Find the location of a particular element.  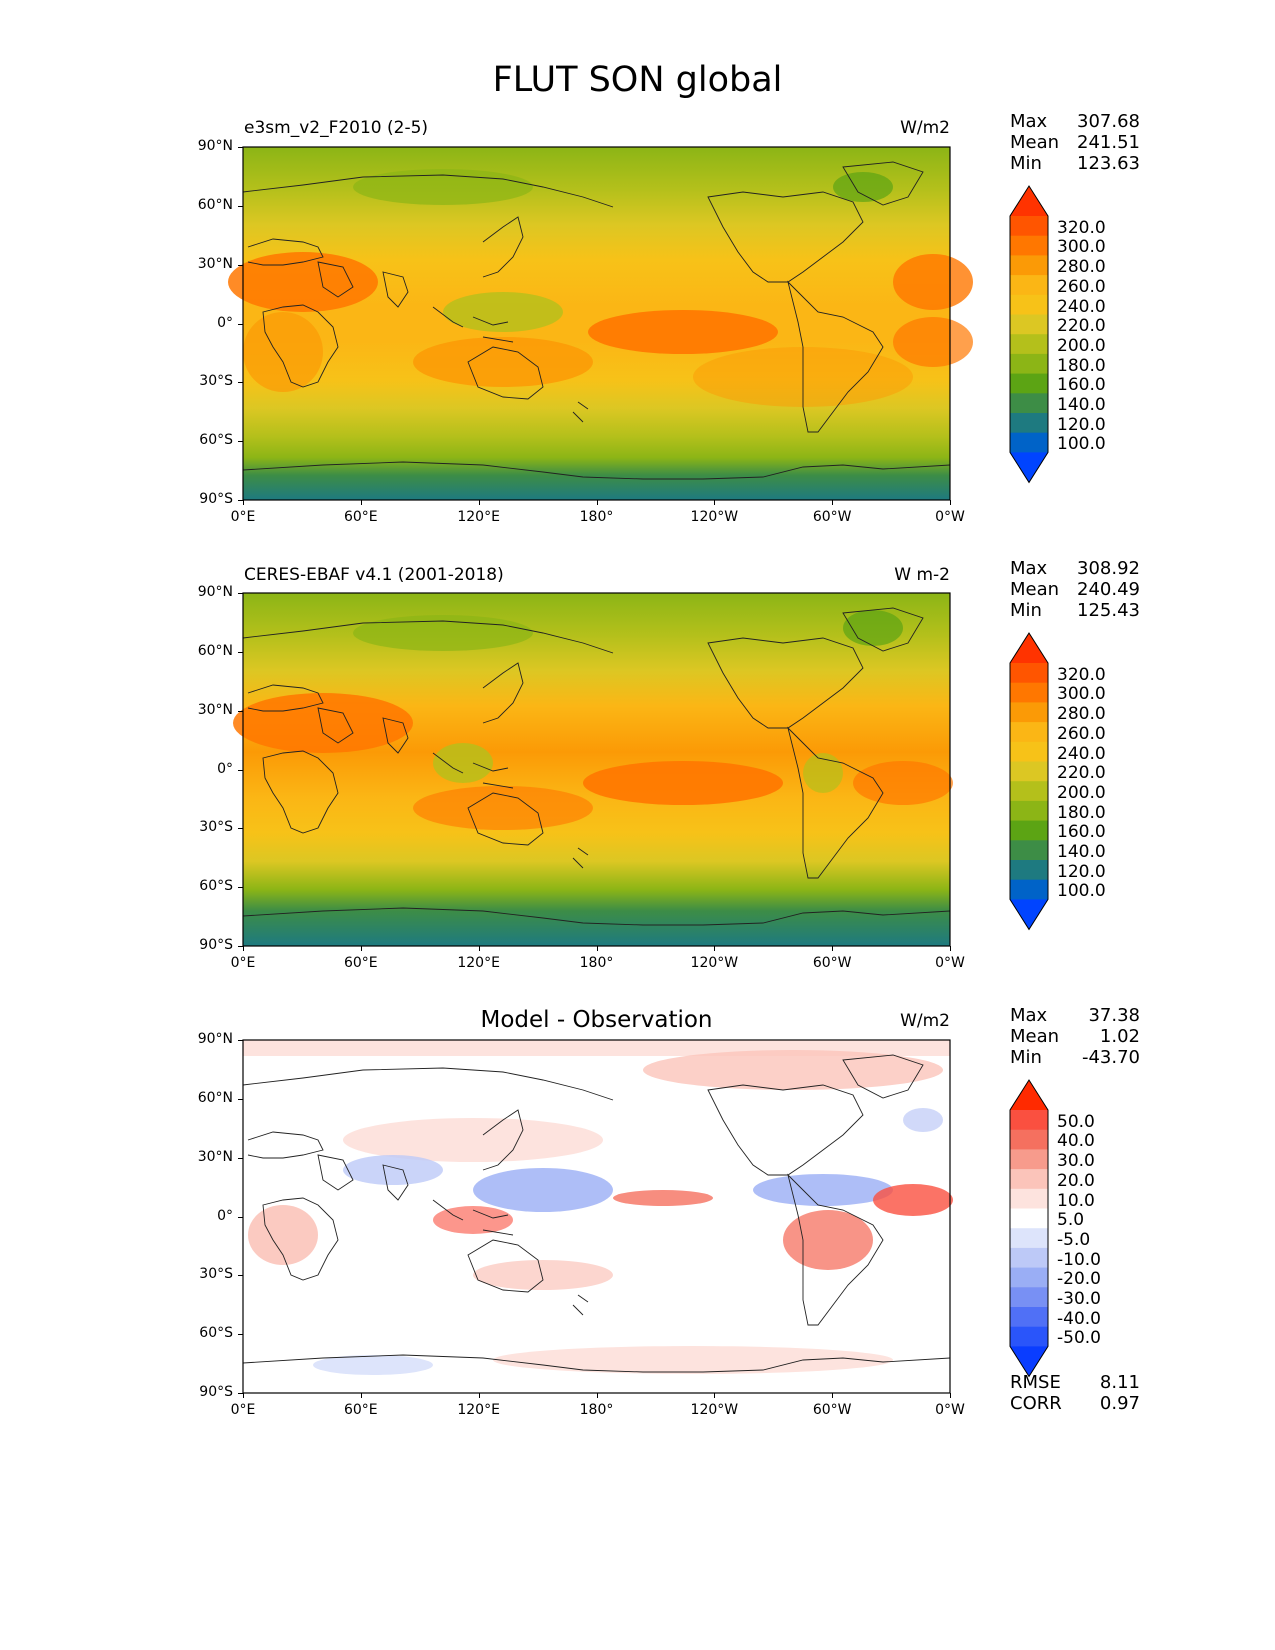

stat-row: Min 125.43 is located at coordinates (1075, 611).